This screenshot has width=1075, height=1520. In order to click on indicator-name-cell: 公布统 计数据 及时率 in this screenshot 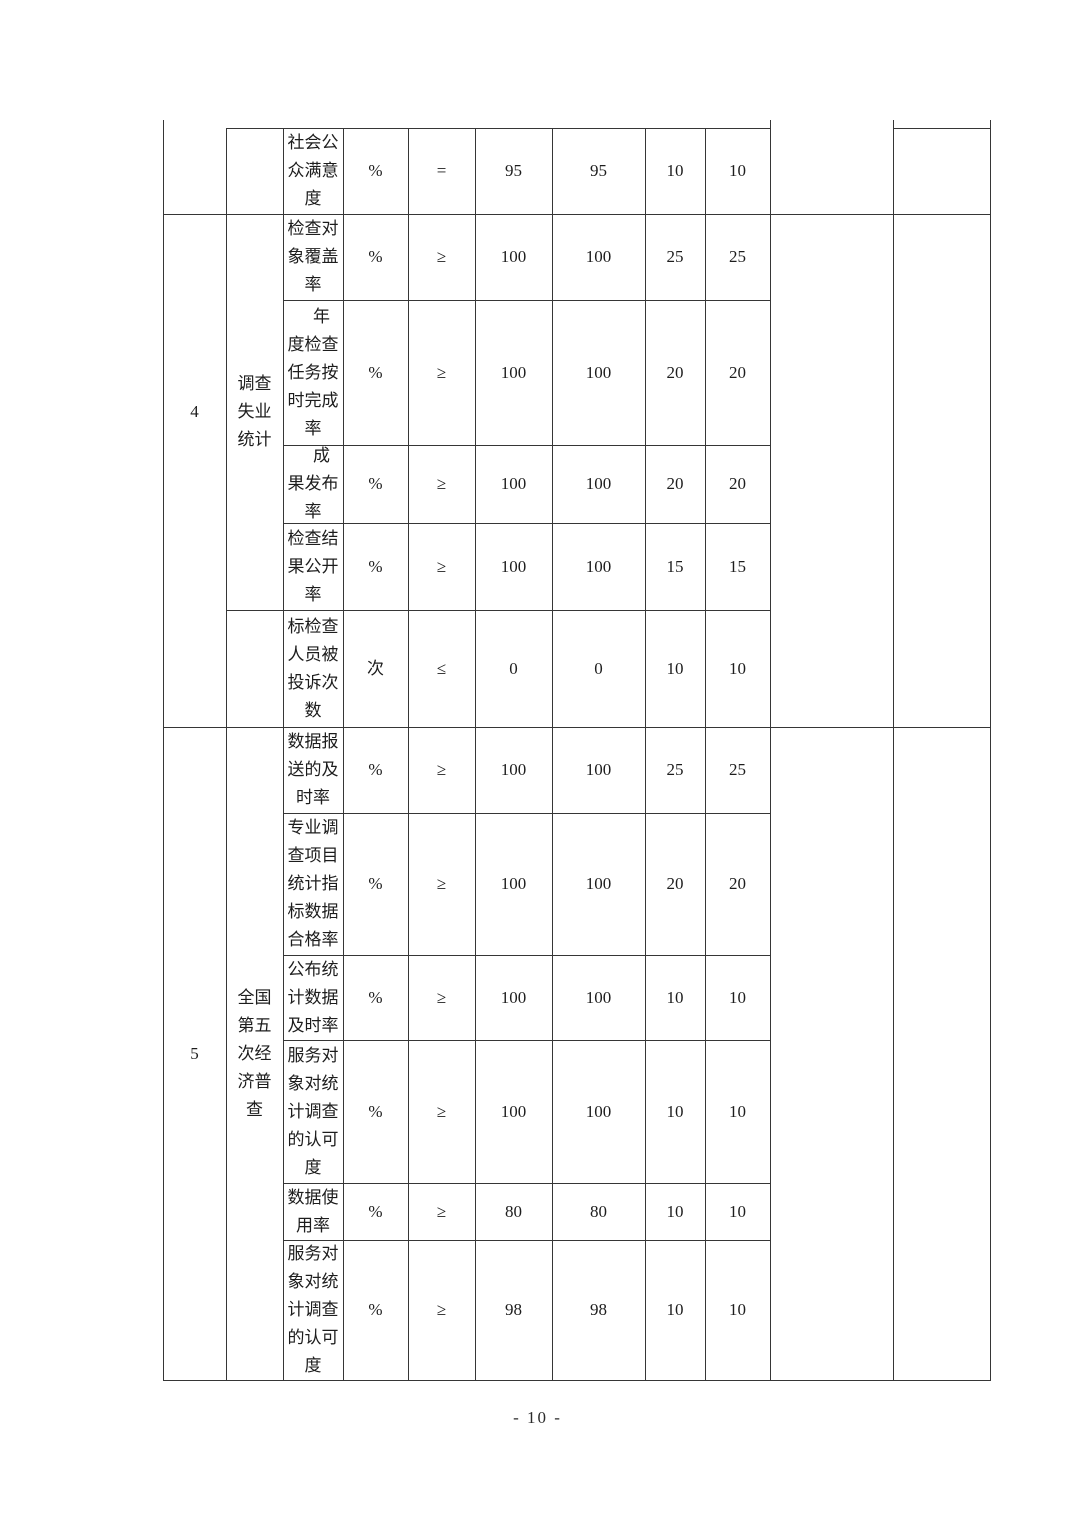, I will do `click(313, 997)`.